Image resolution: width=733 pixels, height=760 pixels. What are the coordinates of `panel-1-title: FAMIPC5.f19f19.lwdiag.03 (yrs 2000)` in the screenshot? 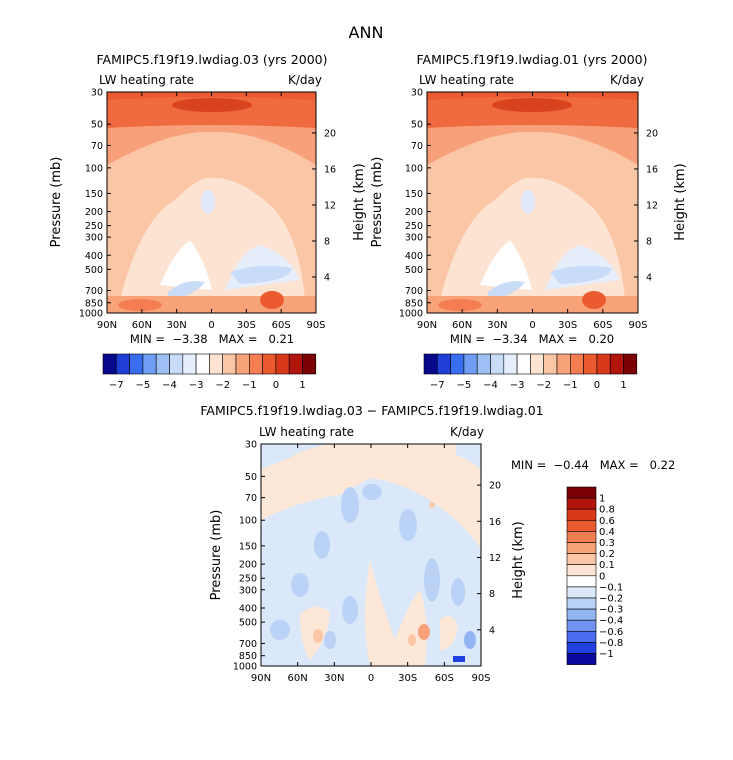 It's located at (212, 59).